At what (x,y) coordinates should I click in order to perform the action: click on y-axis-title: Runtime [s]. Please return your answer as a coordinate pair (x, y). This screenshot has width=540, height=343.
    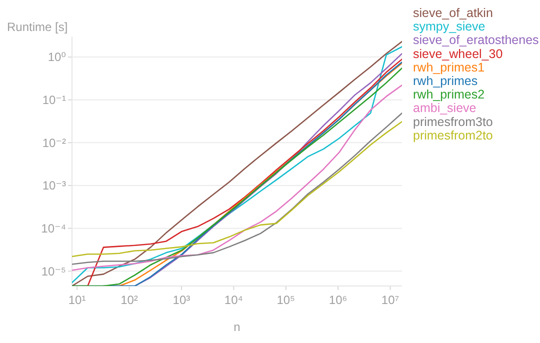
    Looking at the image, I should click on (37, 27).